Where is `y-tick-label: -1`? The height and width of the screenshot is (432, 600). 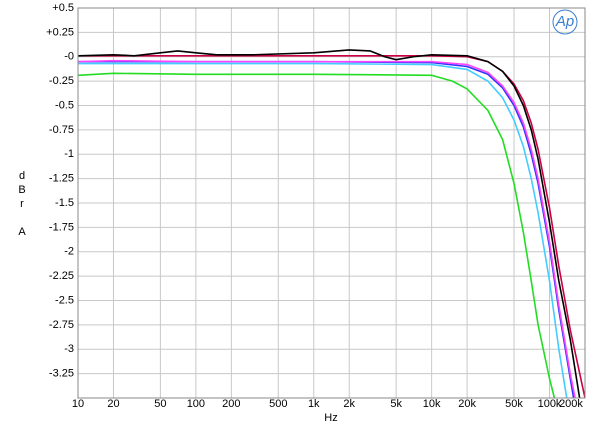 y-tick-label: -1 is located at coordinates (69, 154).